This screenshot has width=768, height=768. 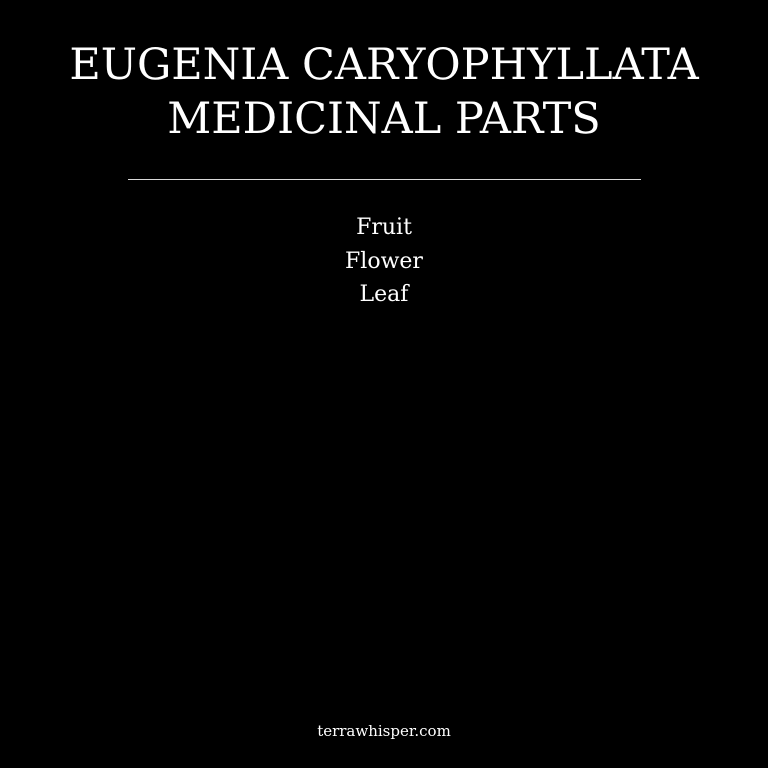 What do you see at coordinates (384, 731) in the screenshot?
I see `site-footer: terrawhisper.com` at bounding box center [384, 731].